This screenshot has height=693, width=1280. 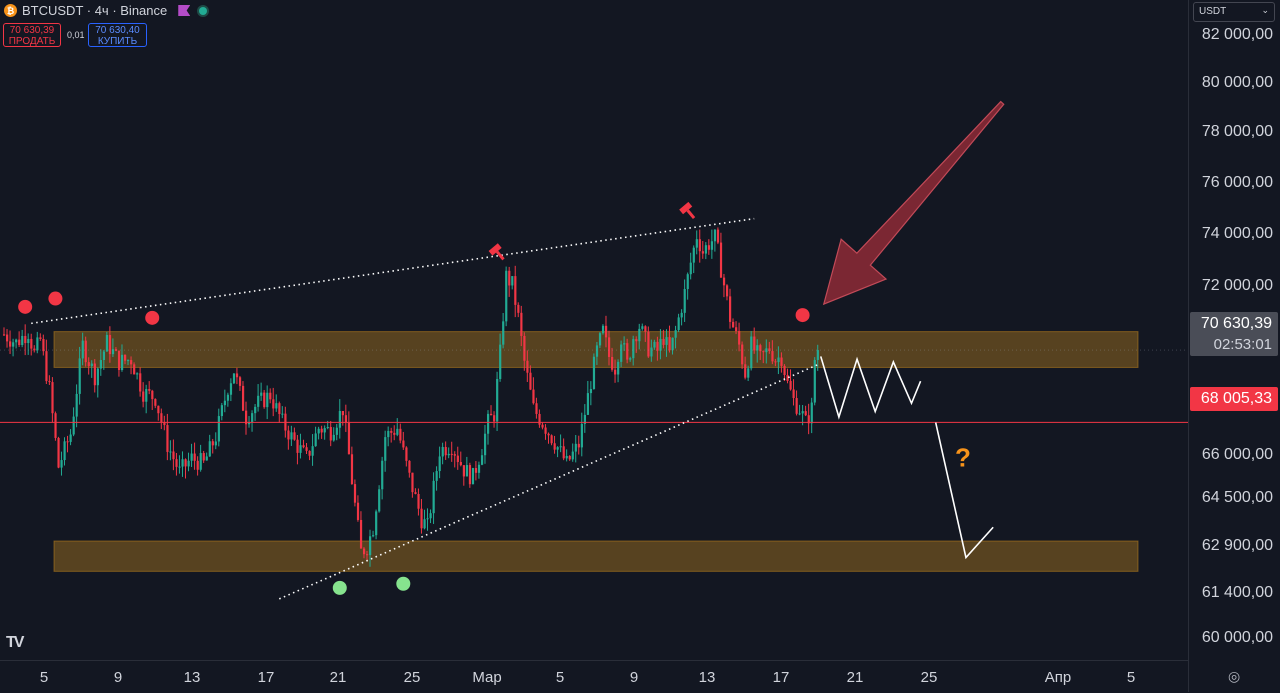 I want to click on sell-button: 70 630,39 ПРОДАТЬ, so click(x=32, y=35).